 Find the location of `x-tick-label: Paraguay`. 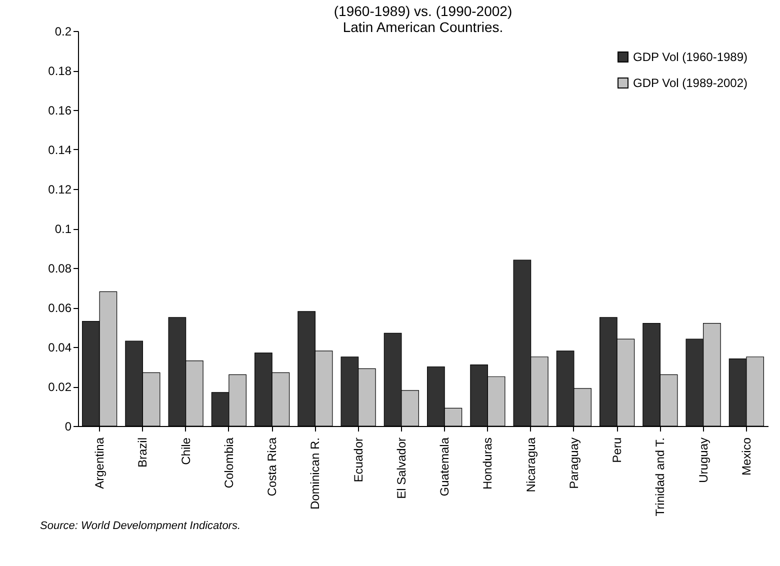

x-tick-label: Paraguay is located at coordinates (573, 463).